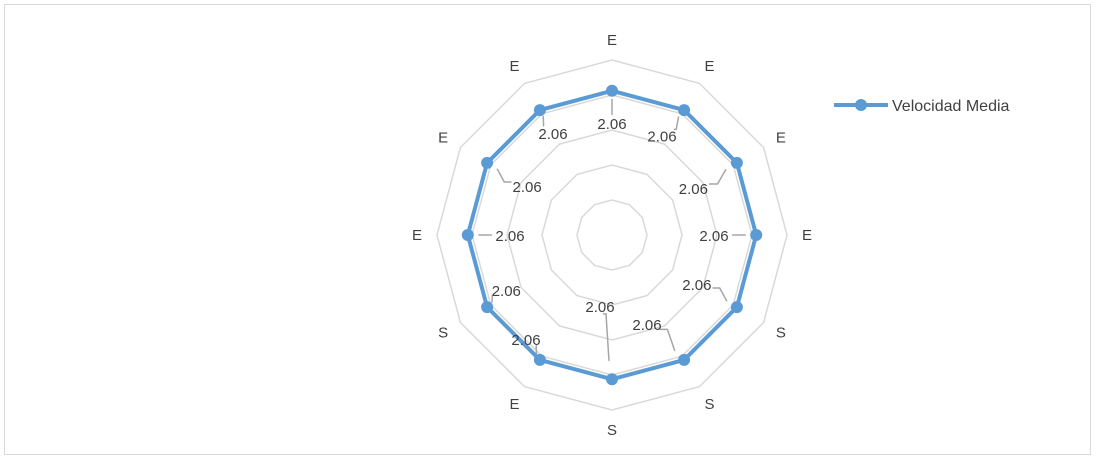 This screenshot has height=459, width=1097. I want to click on grid-ring, so click(612, 235).